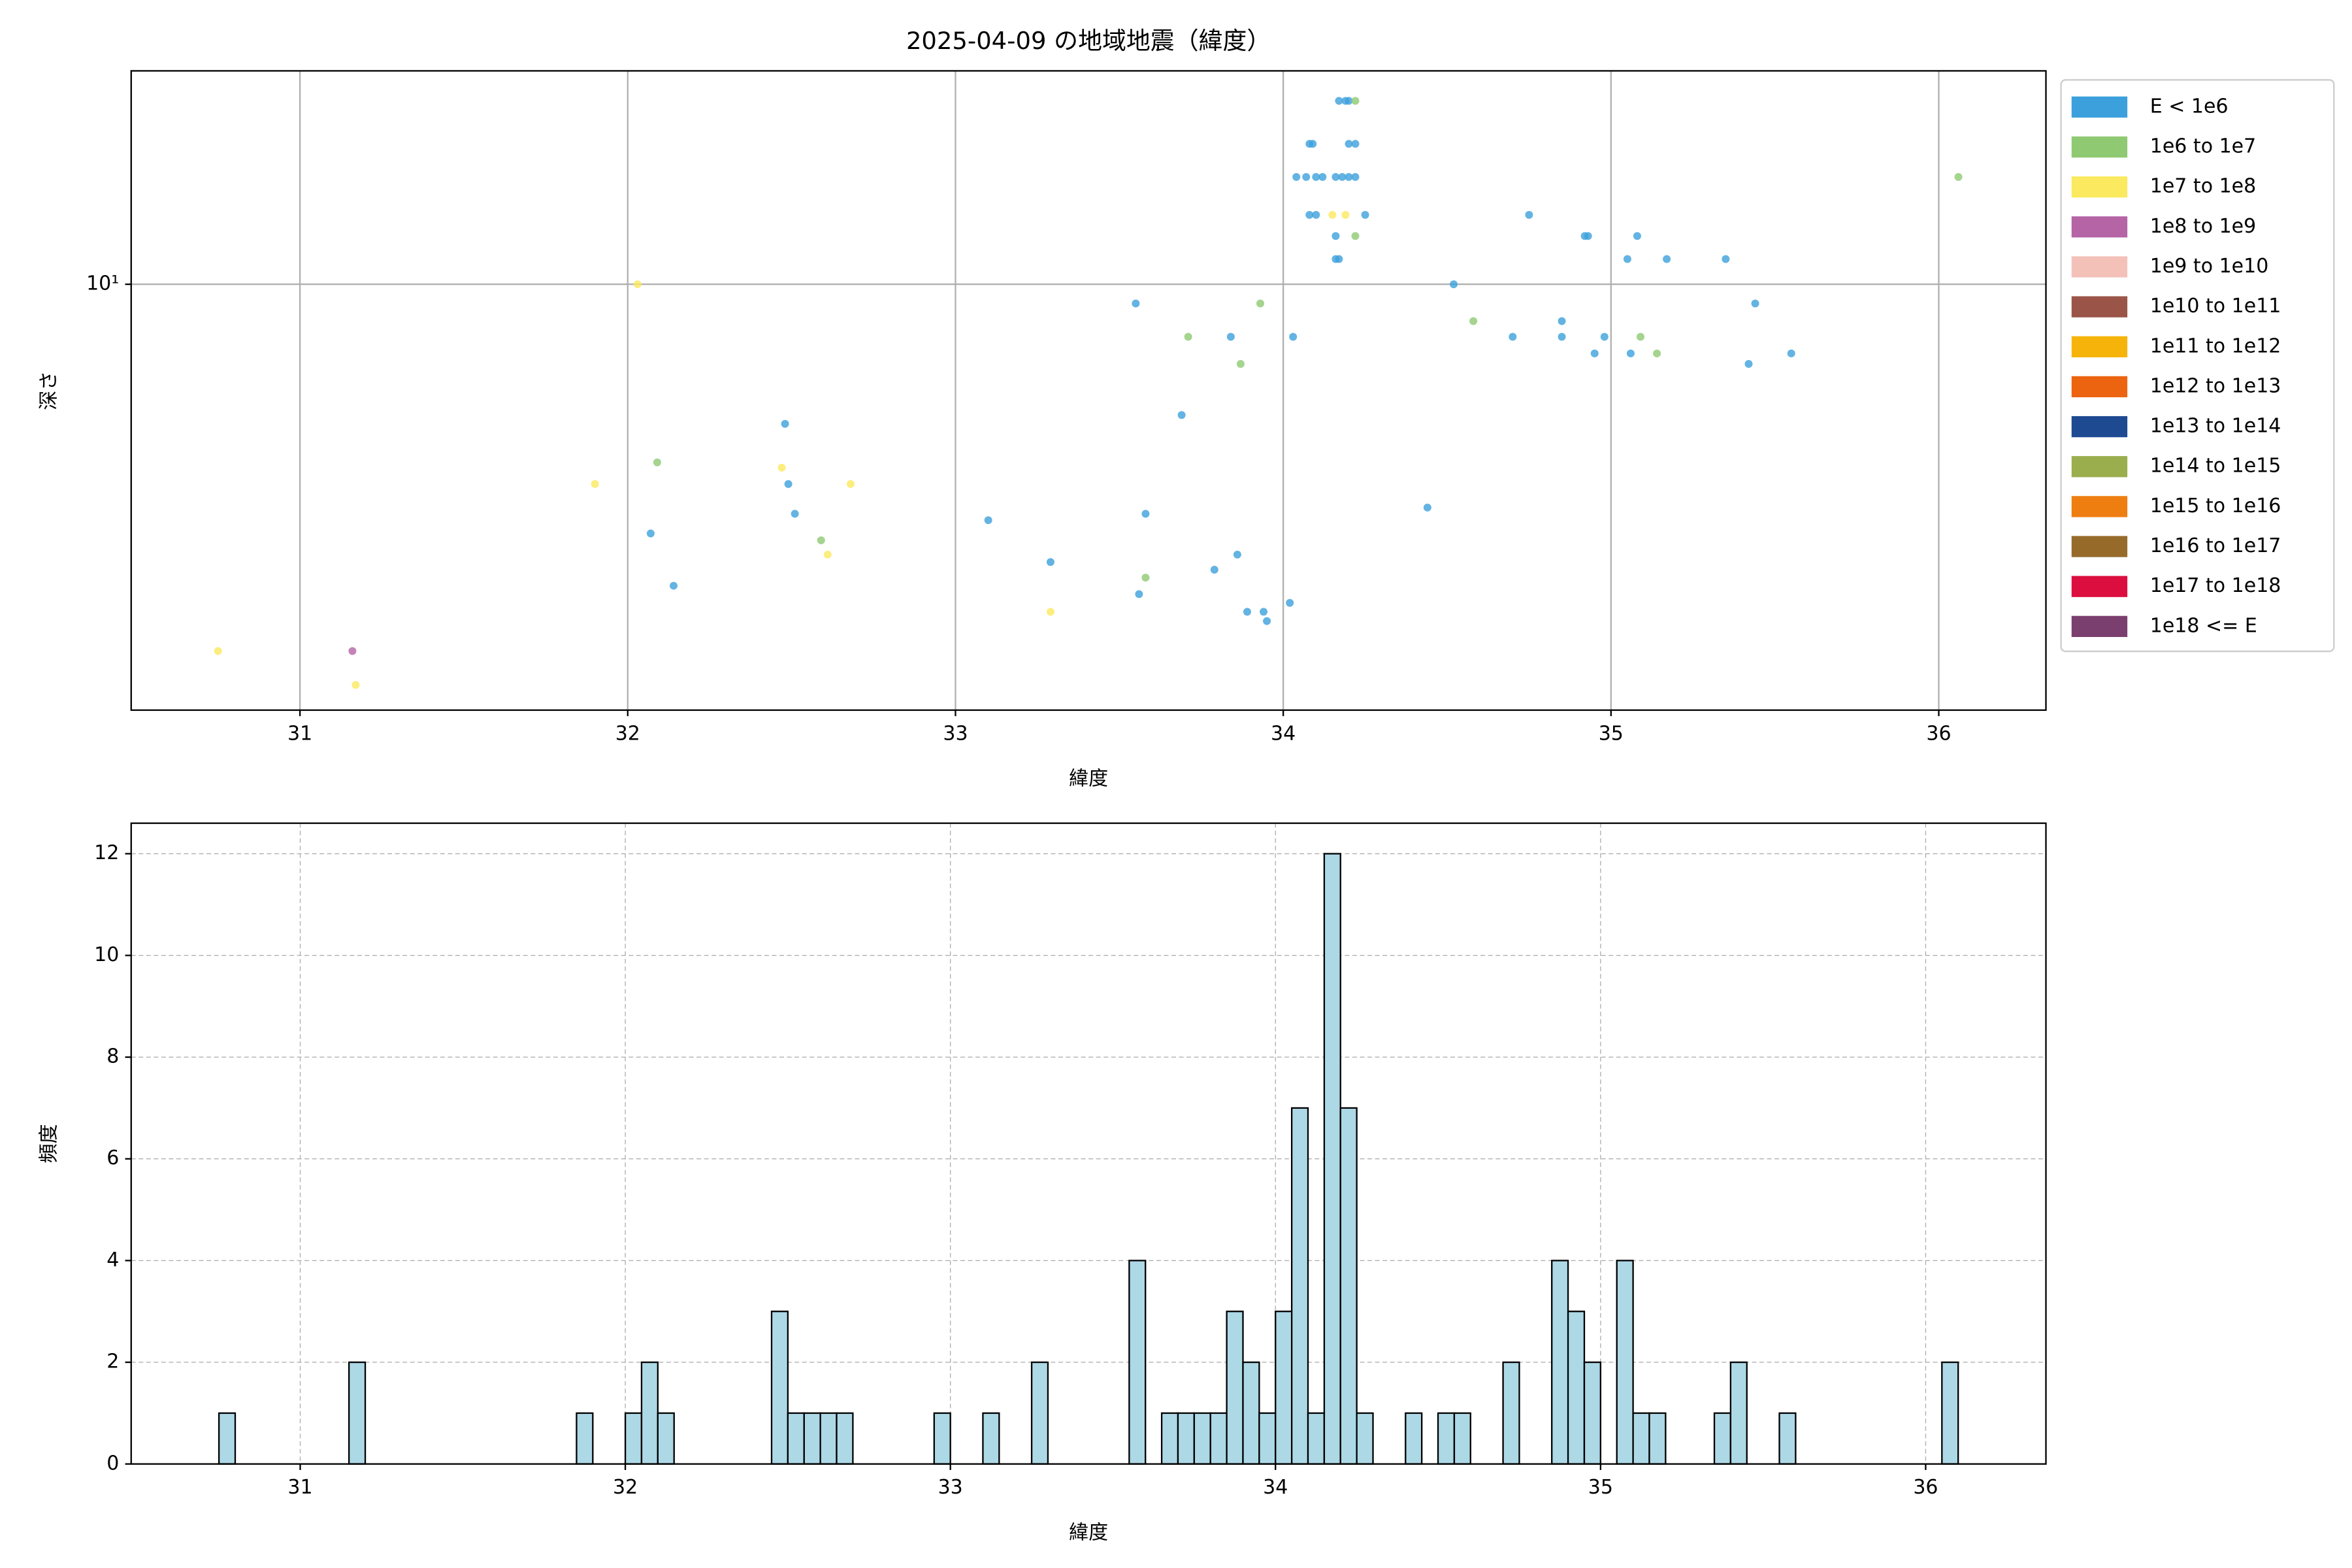 The height and width of the screenshot is (1568, 2352). What do you see at coordinates (112, 1361) in the screenshot?
I see `y-tick-label: 2` at bounding box center [112, 1361].